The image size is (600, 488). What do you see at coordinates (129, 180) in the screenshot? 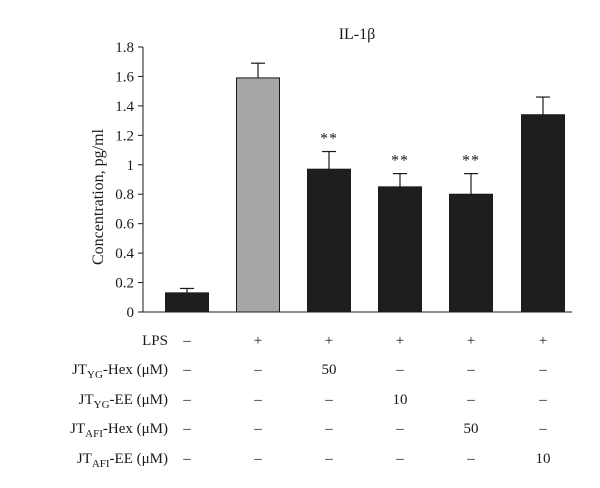
I see `y-ticks: 0 0.2 0.4 0.6 0.8 1 1.2 1.4 1.6 1.8` at bounding box center [129, 180].